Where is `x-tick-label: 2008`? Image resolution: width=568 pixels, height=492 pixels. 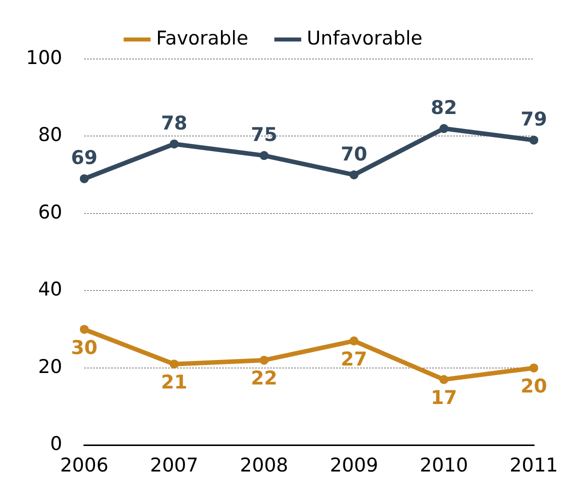 x-tick-label: 2008 is located at coordinates (264, 465).